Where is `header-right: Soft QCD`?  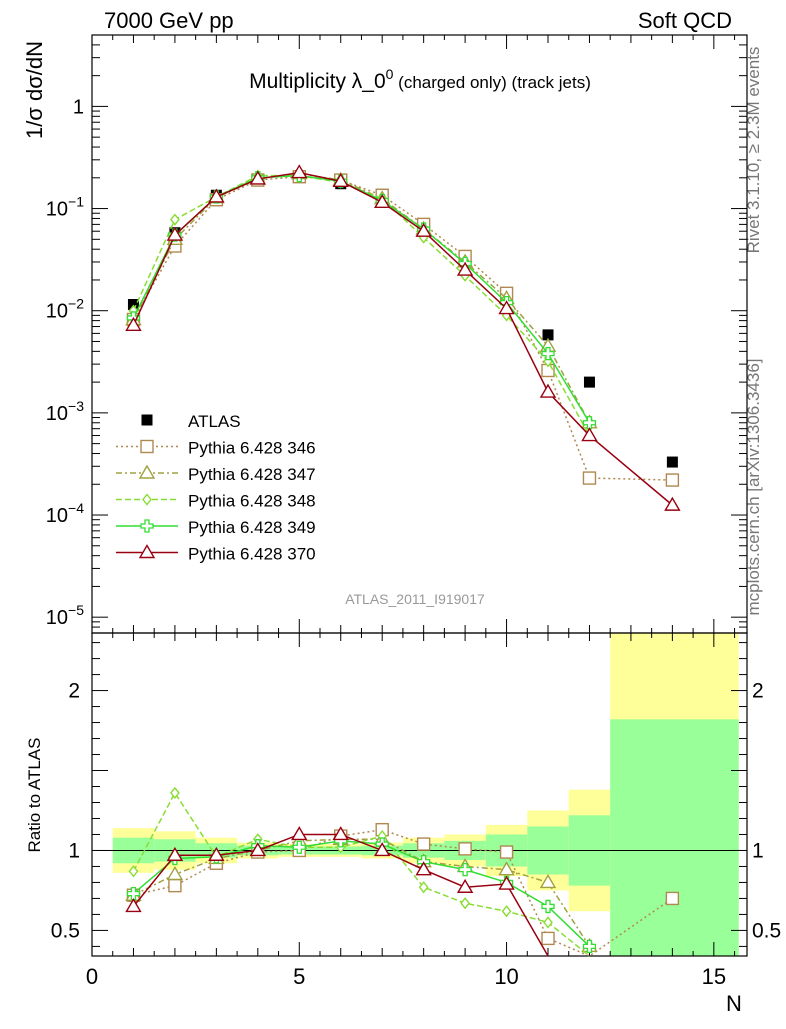 header-right: Soft QCD is located at coordinates (685, 20).